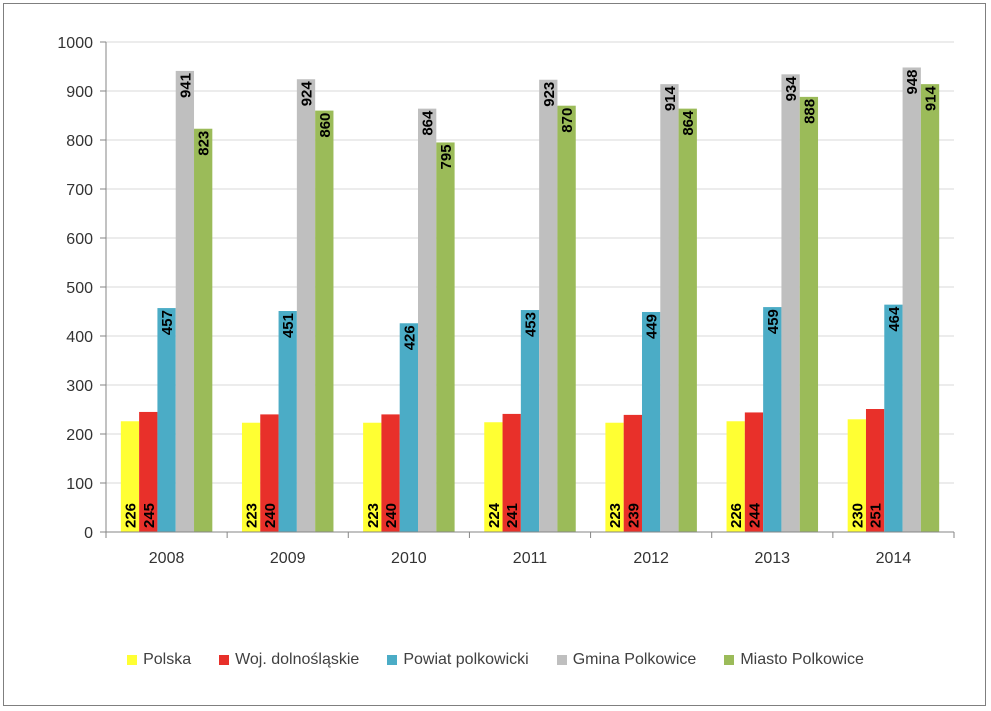 The width and height of the screenshot is (991, 711). I want to click on y-tick-label: 1000, so click(75, 43).